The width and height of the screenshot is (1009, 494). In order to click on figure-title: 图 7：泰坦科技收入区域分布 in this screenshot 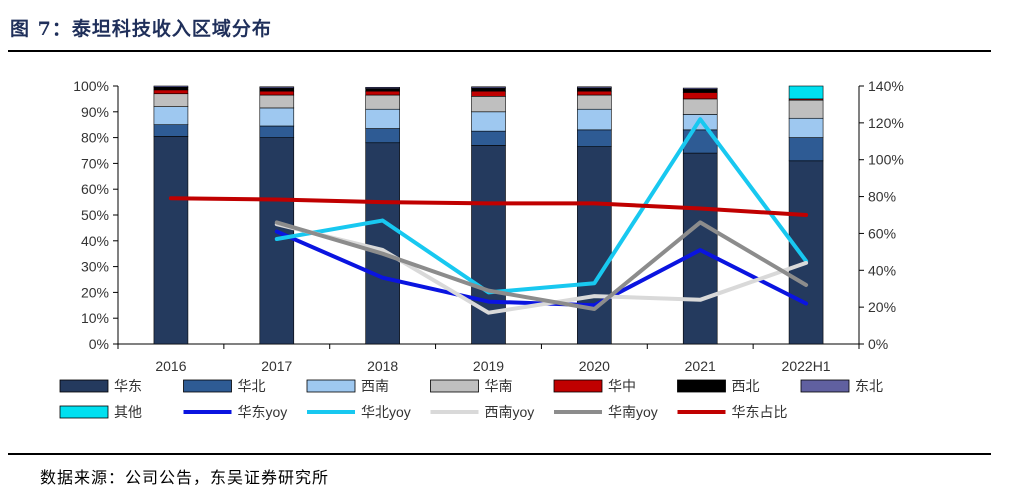, I will do `click(141, 29)`.